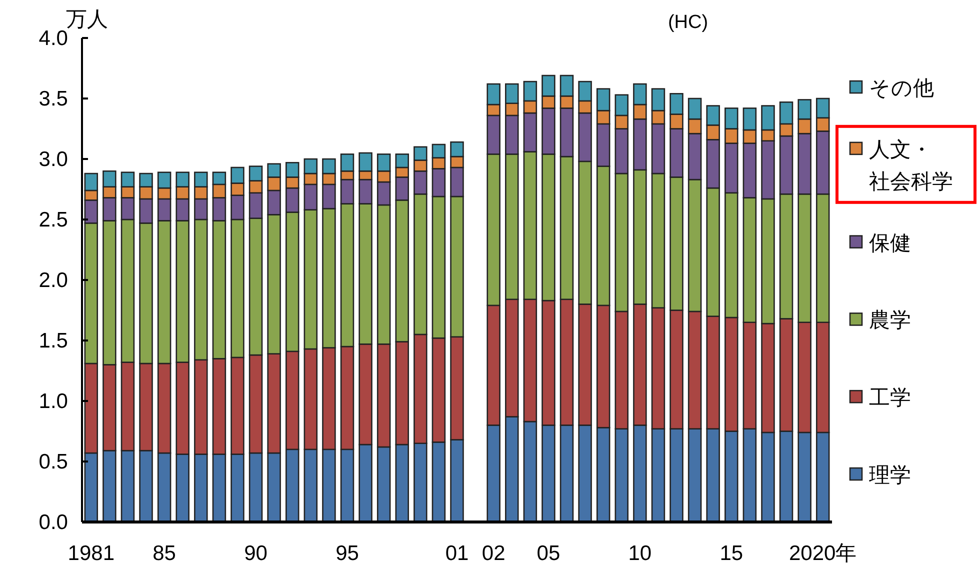  I want to click on legend-label: 農学, so click(890, 320).